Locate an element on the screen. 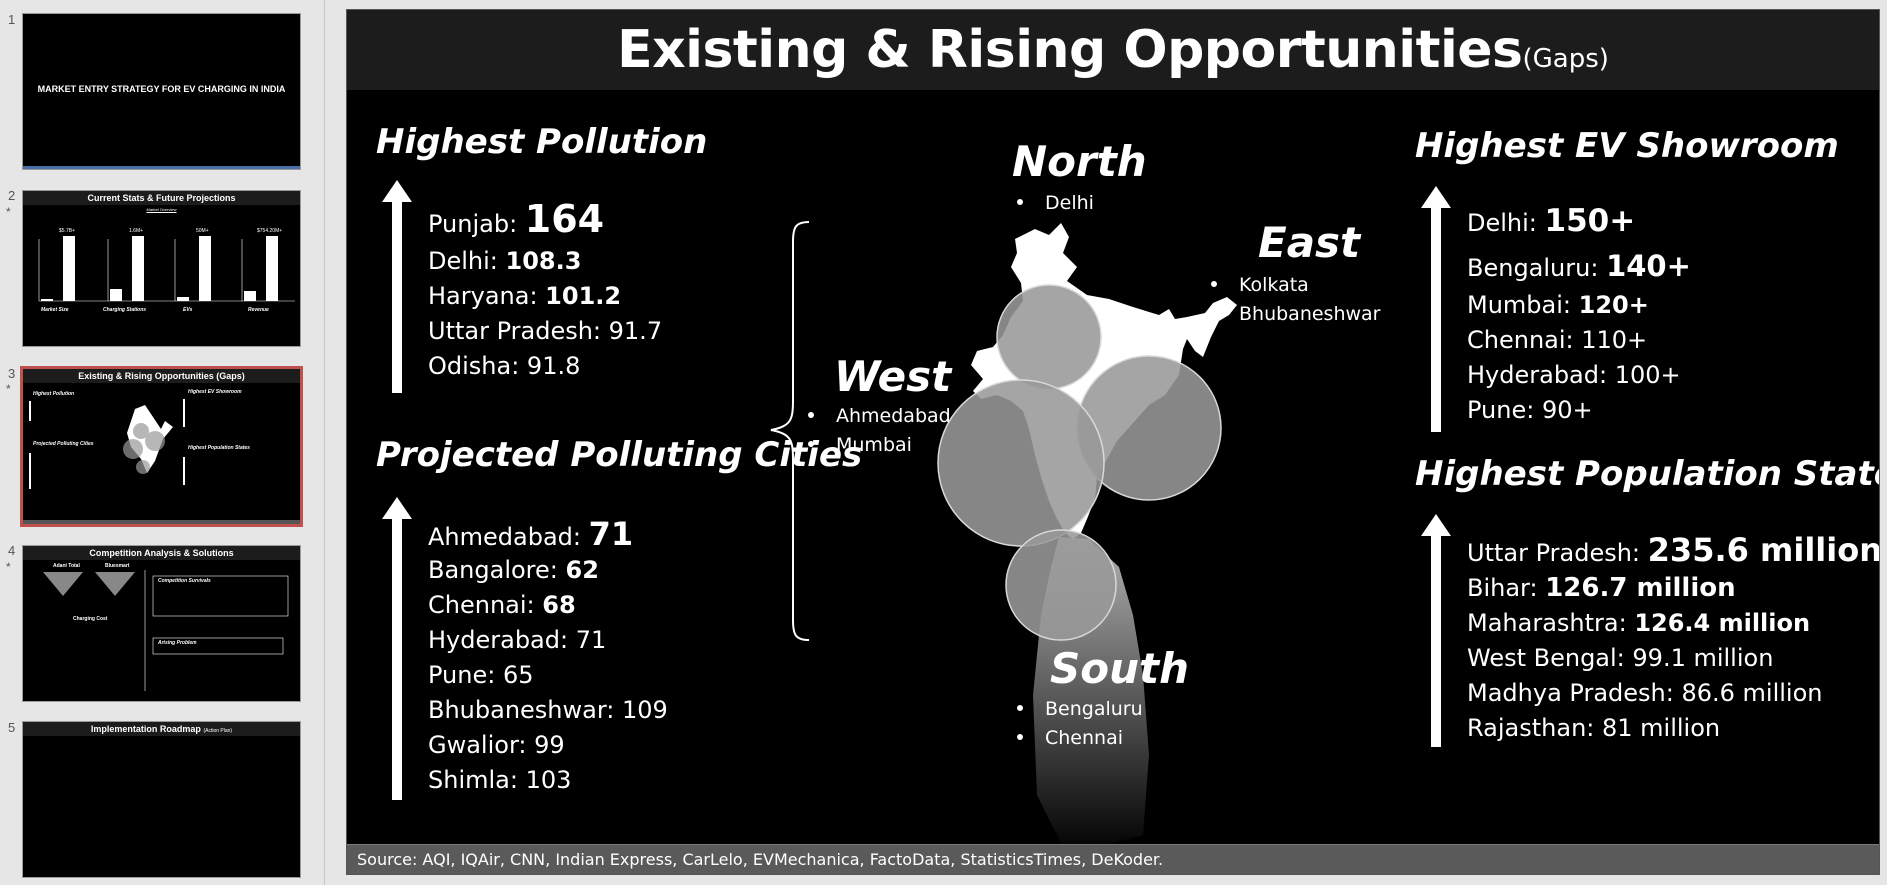 The image size is (1887, 885). list-item: Delhi is located at coordinates (1055, 203).